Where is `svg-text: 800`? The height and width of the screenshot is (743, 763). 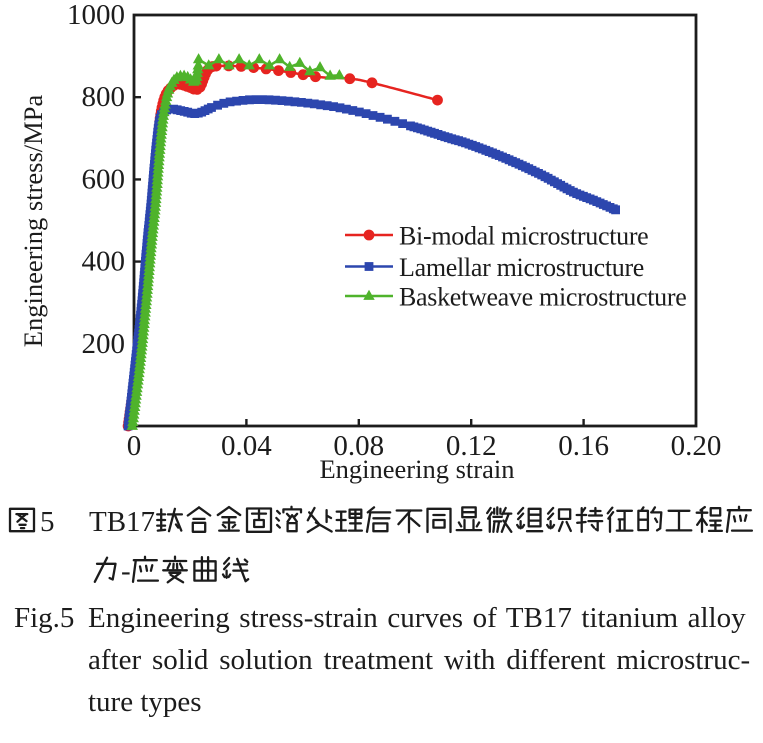 svg-text: 800 is located at coordinates (104, 97).